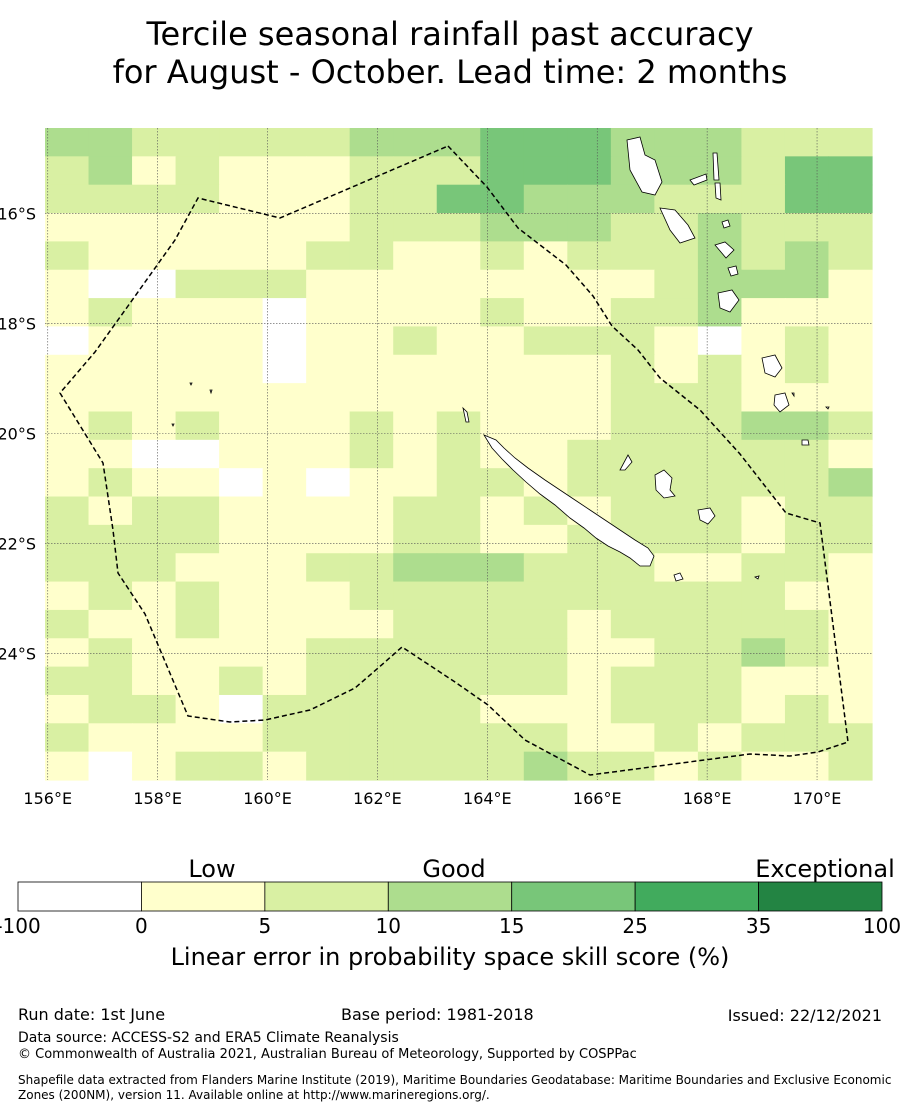 The width and height of the screenshot is (900, 1110). I want to click on island-tanna, so click(733, 271).